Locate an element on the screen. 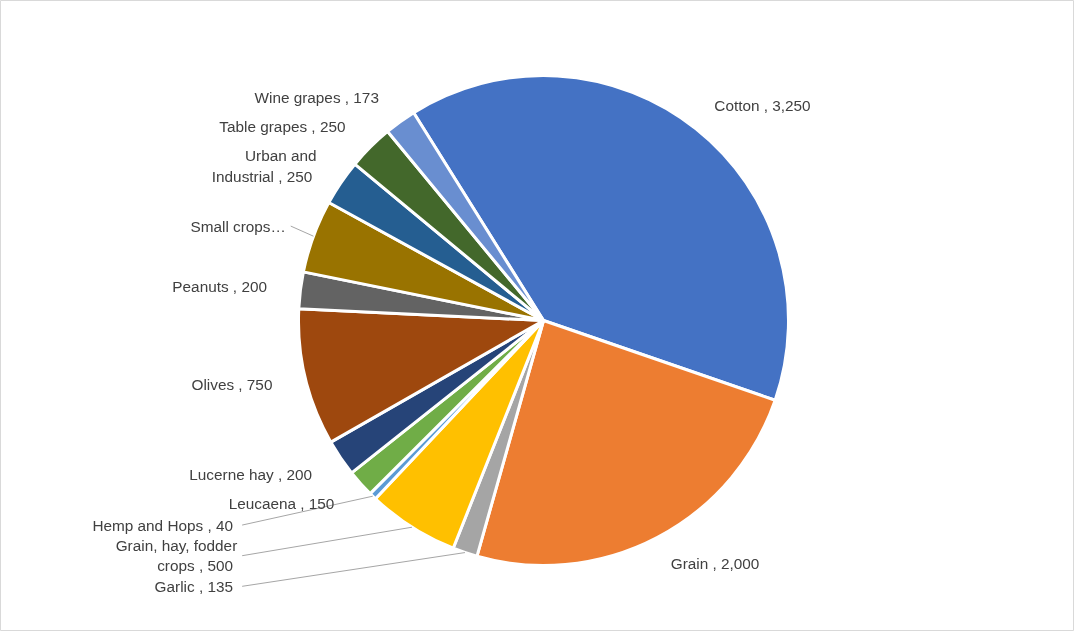 The width and height of the screenshot is (1074, 631). slice-label: Grain, hay, fodder crops , 500 is located at coordinates (176, 556).